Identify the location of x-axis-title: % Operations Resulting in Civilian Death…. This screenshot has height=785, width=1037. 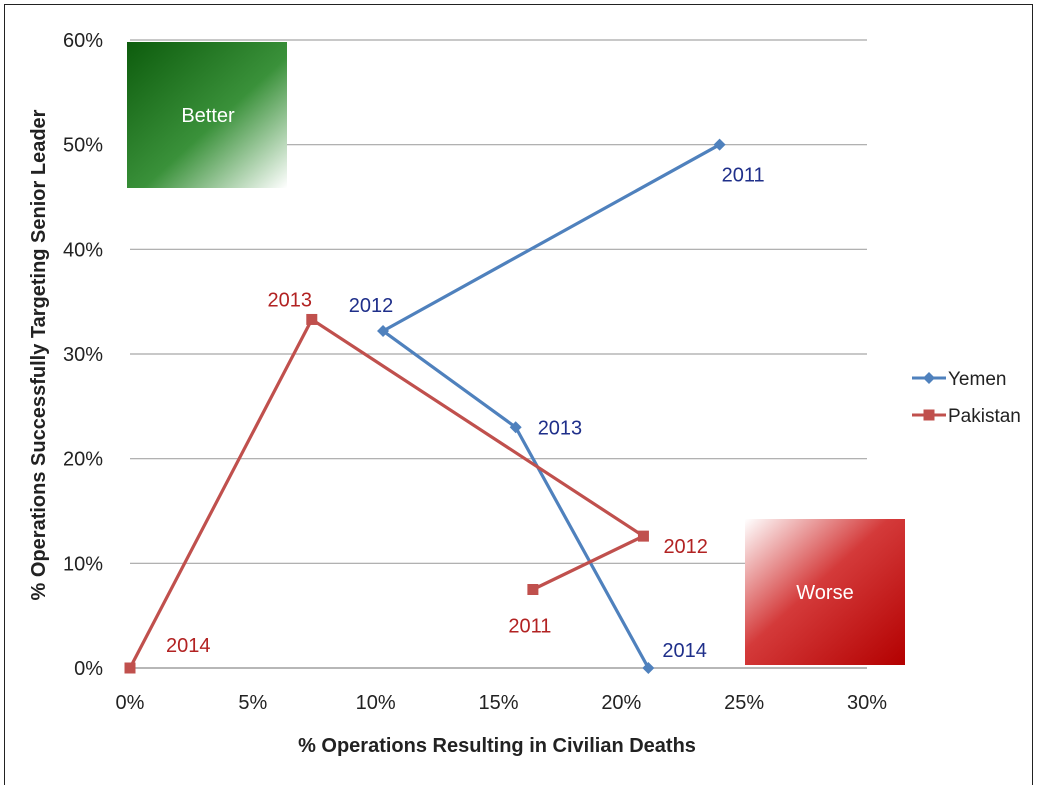
(497, 746).